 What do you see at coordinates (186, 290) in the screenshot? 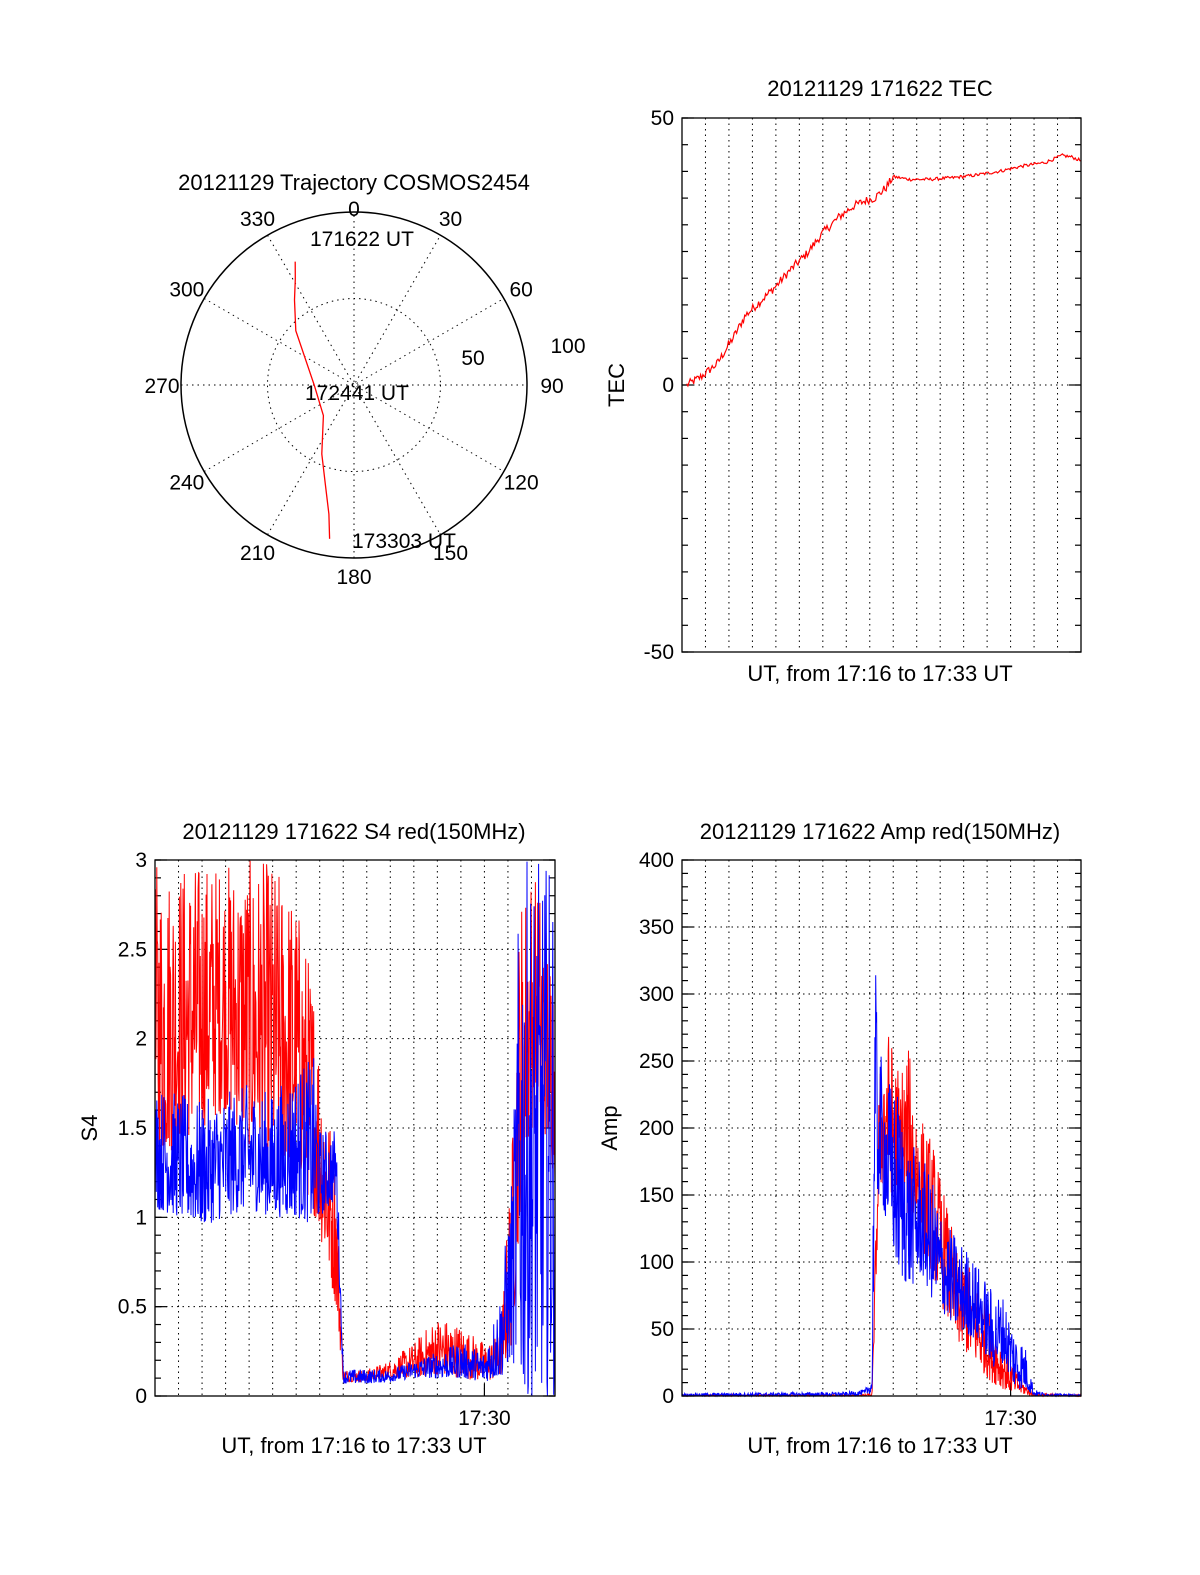
I see `azimuth-label-300: 300` at bounding box center [186, 290].